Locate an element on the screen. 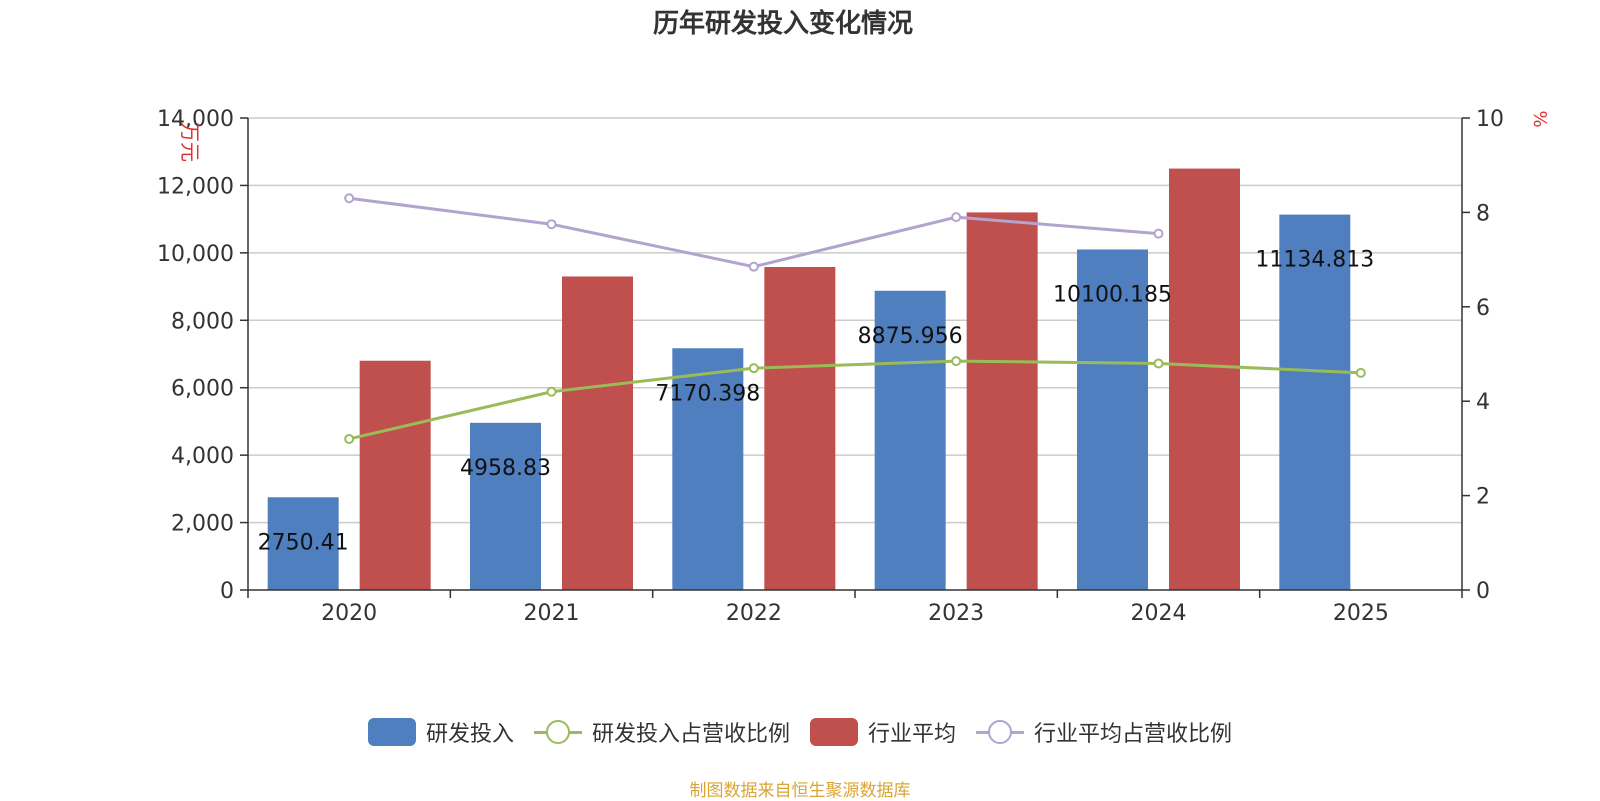  y-left-tick-label: 6,000 is located at coordinates (202, 389).